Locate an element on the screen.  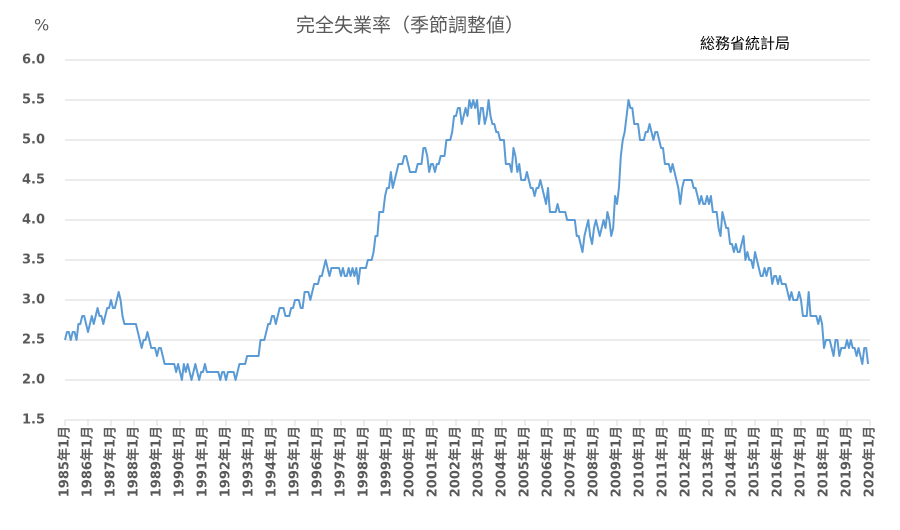
x-tick-label: 2001年1月 is located at coordinates (433, 461).